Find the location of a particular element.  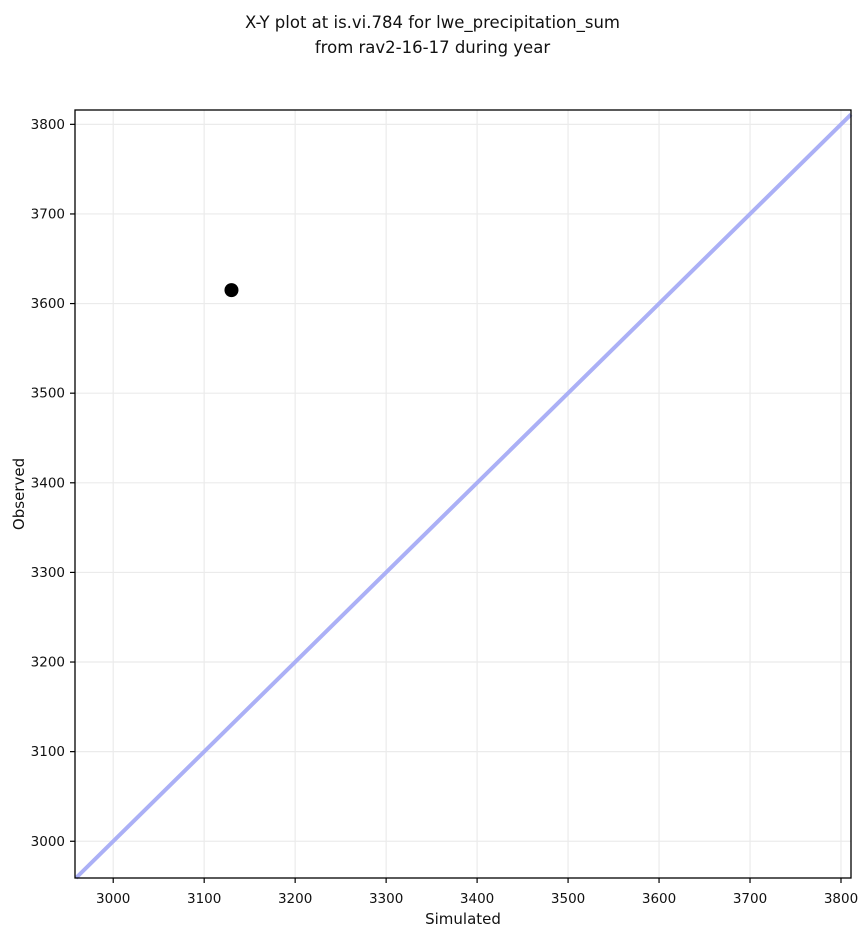

y-tick-label: 3200 is located at coordinates (48, 663).